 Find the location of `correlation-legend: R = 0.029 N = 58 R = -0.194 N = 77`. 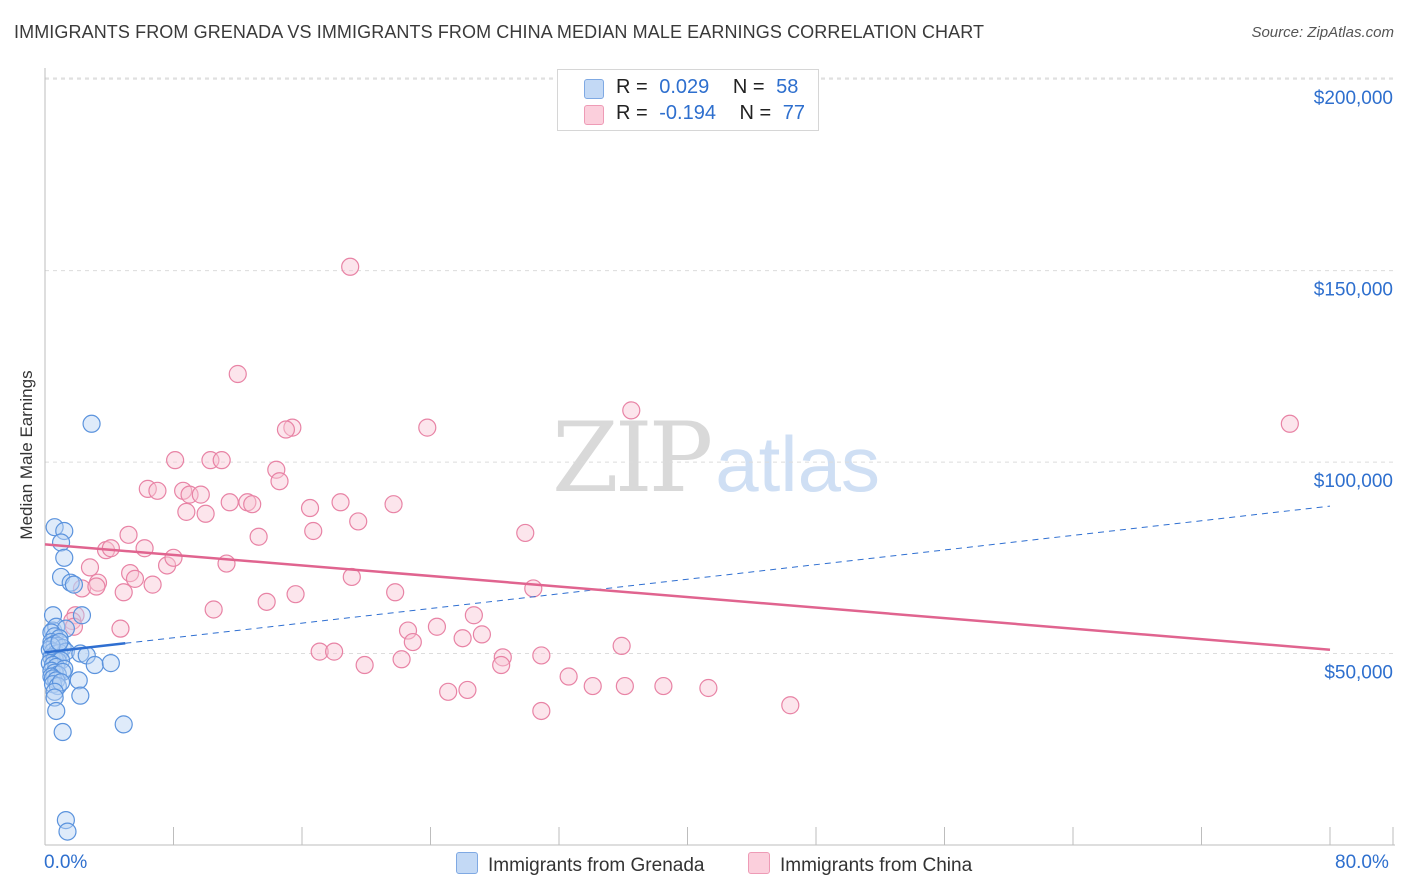

correlation-legend: R = 0.029 N = 58 R = -0.194 N = 77 is located at coordinates (688, 100).